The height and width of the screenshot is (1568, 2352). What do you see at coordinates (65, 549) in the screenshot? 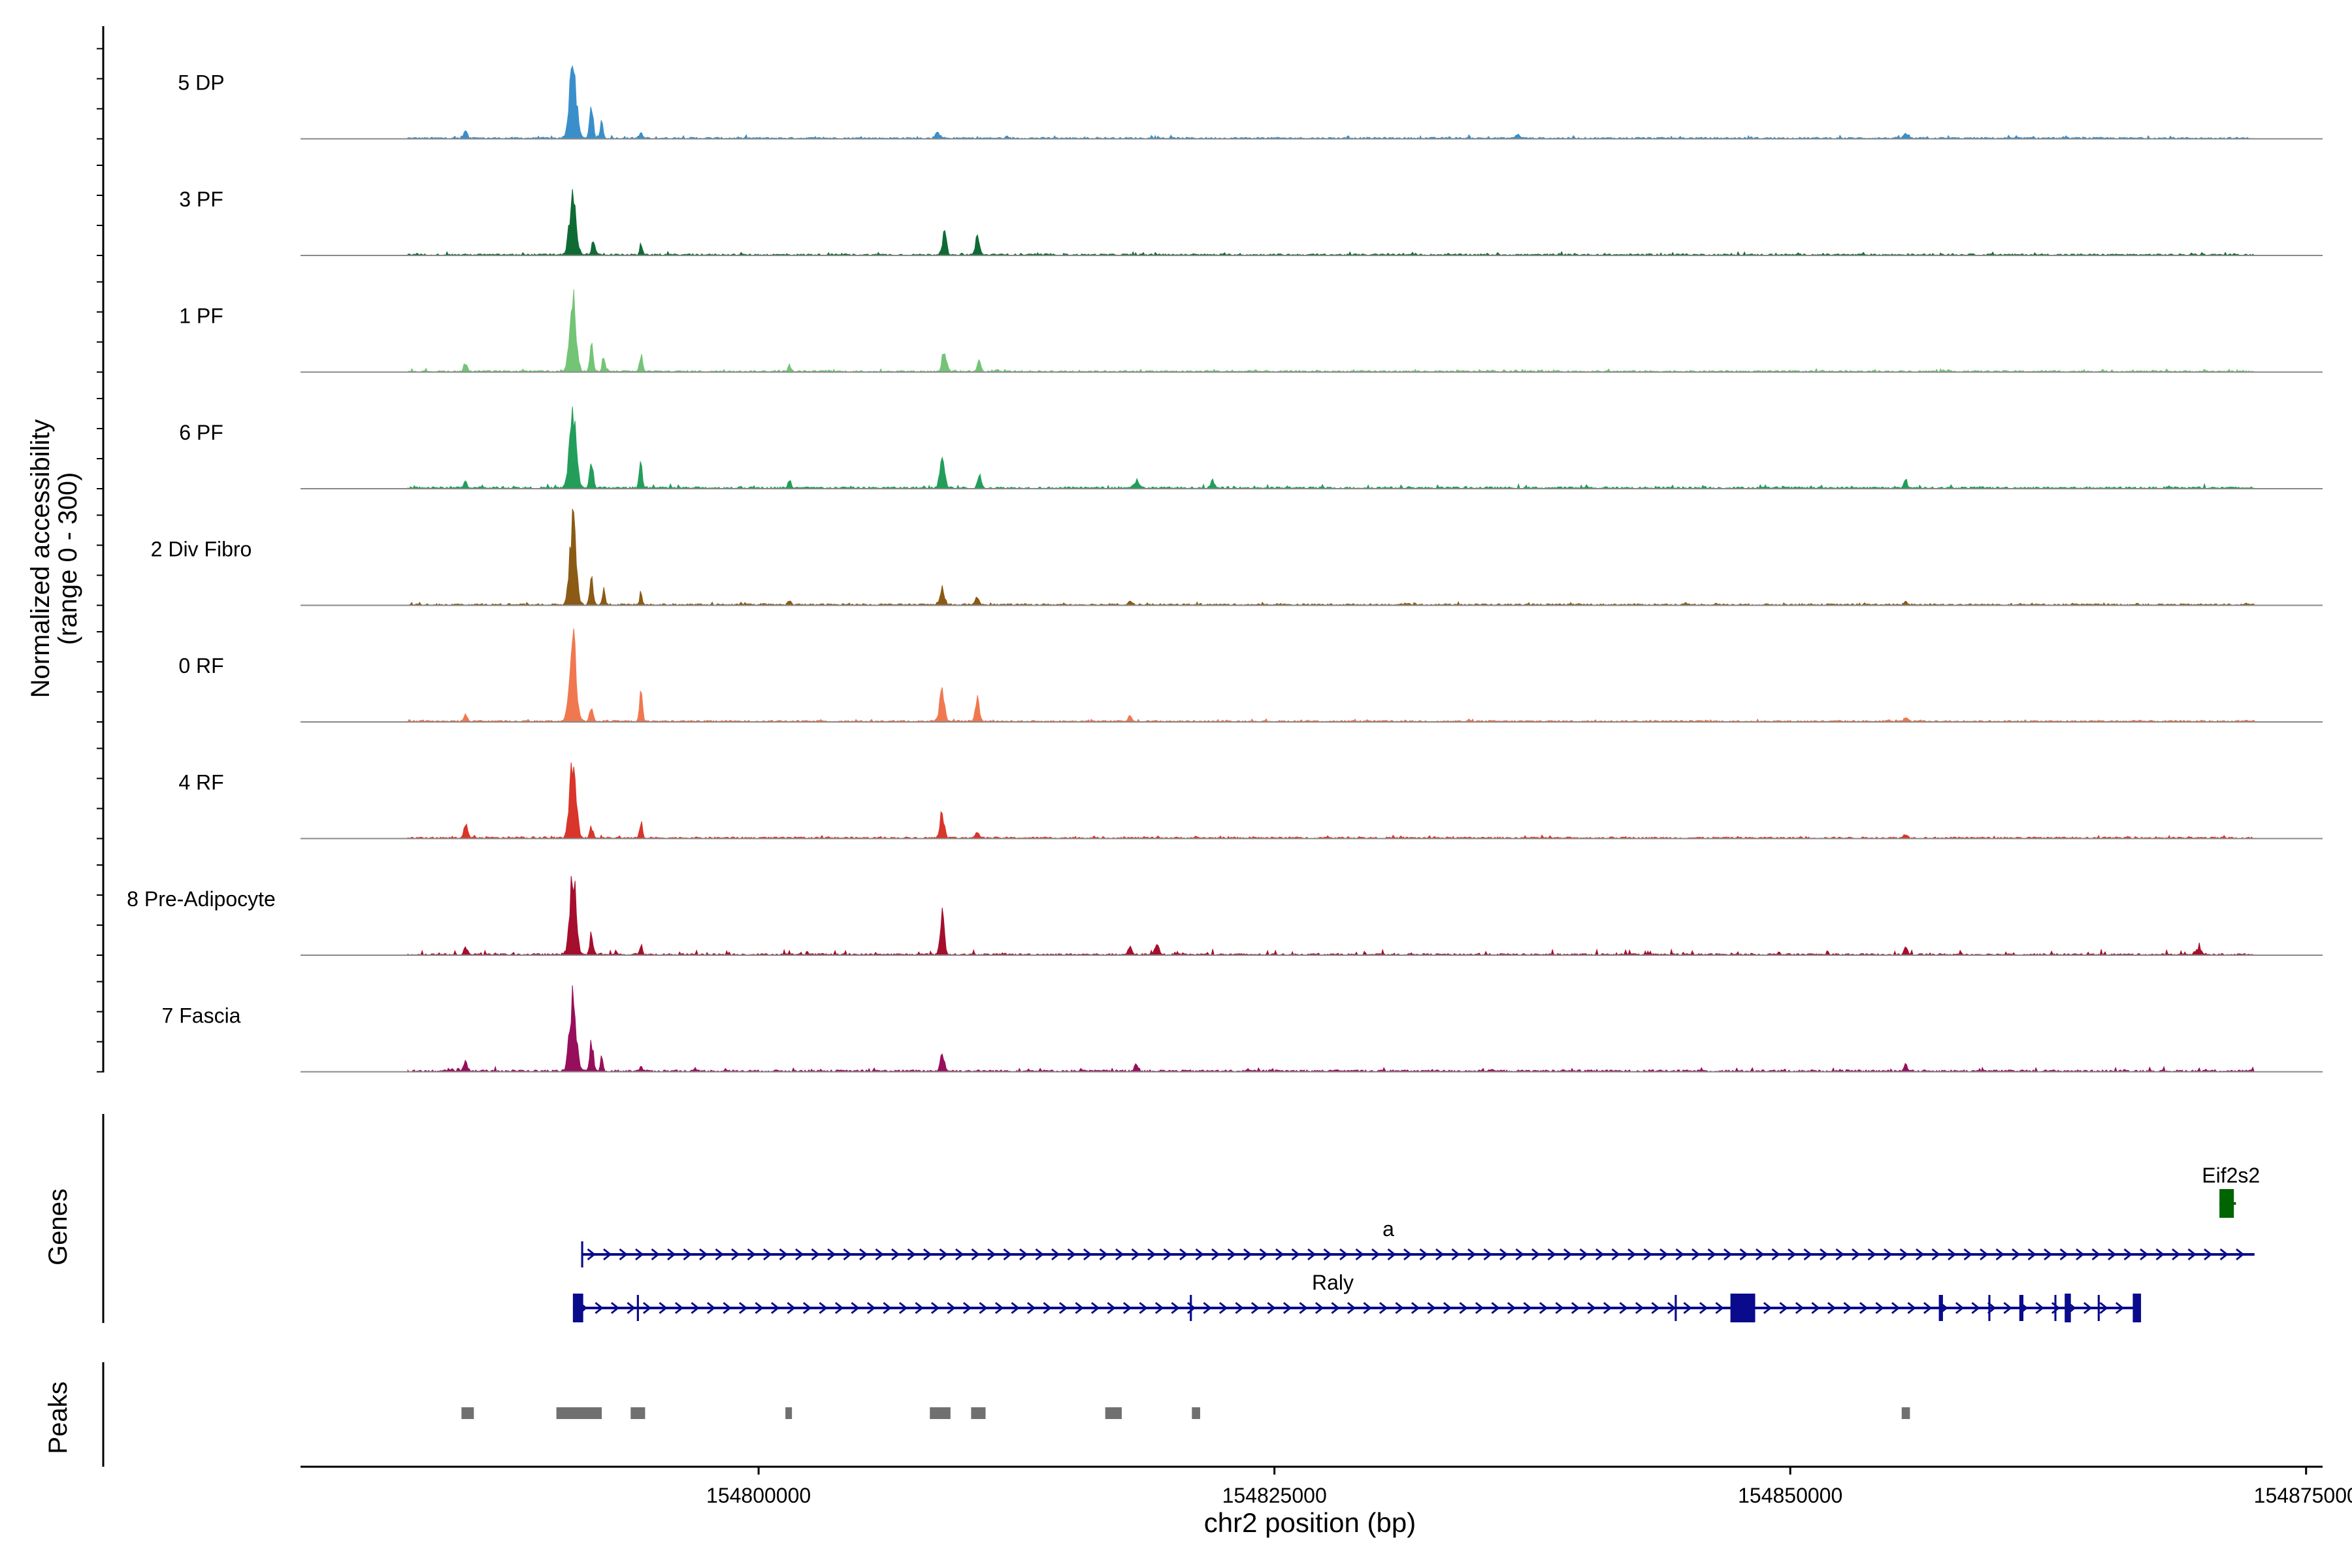
I see `accessibility-axis: Normalized accessibility (range 0 - 300)` at bounding box center [65, 549].